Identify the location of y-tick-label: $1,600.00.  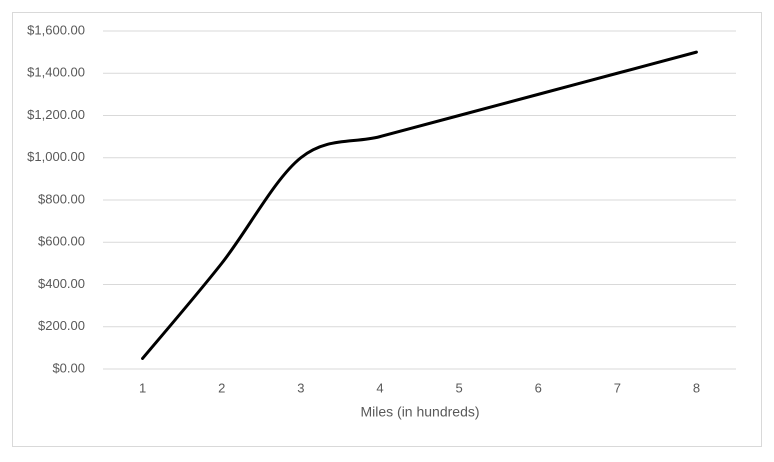
(56, 29).